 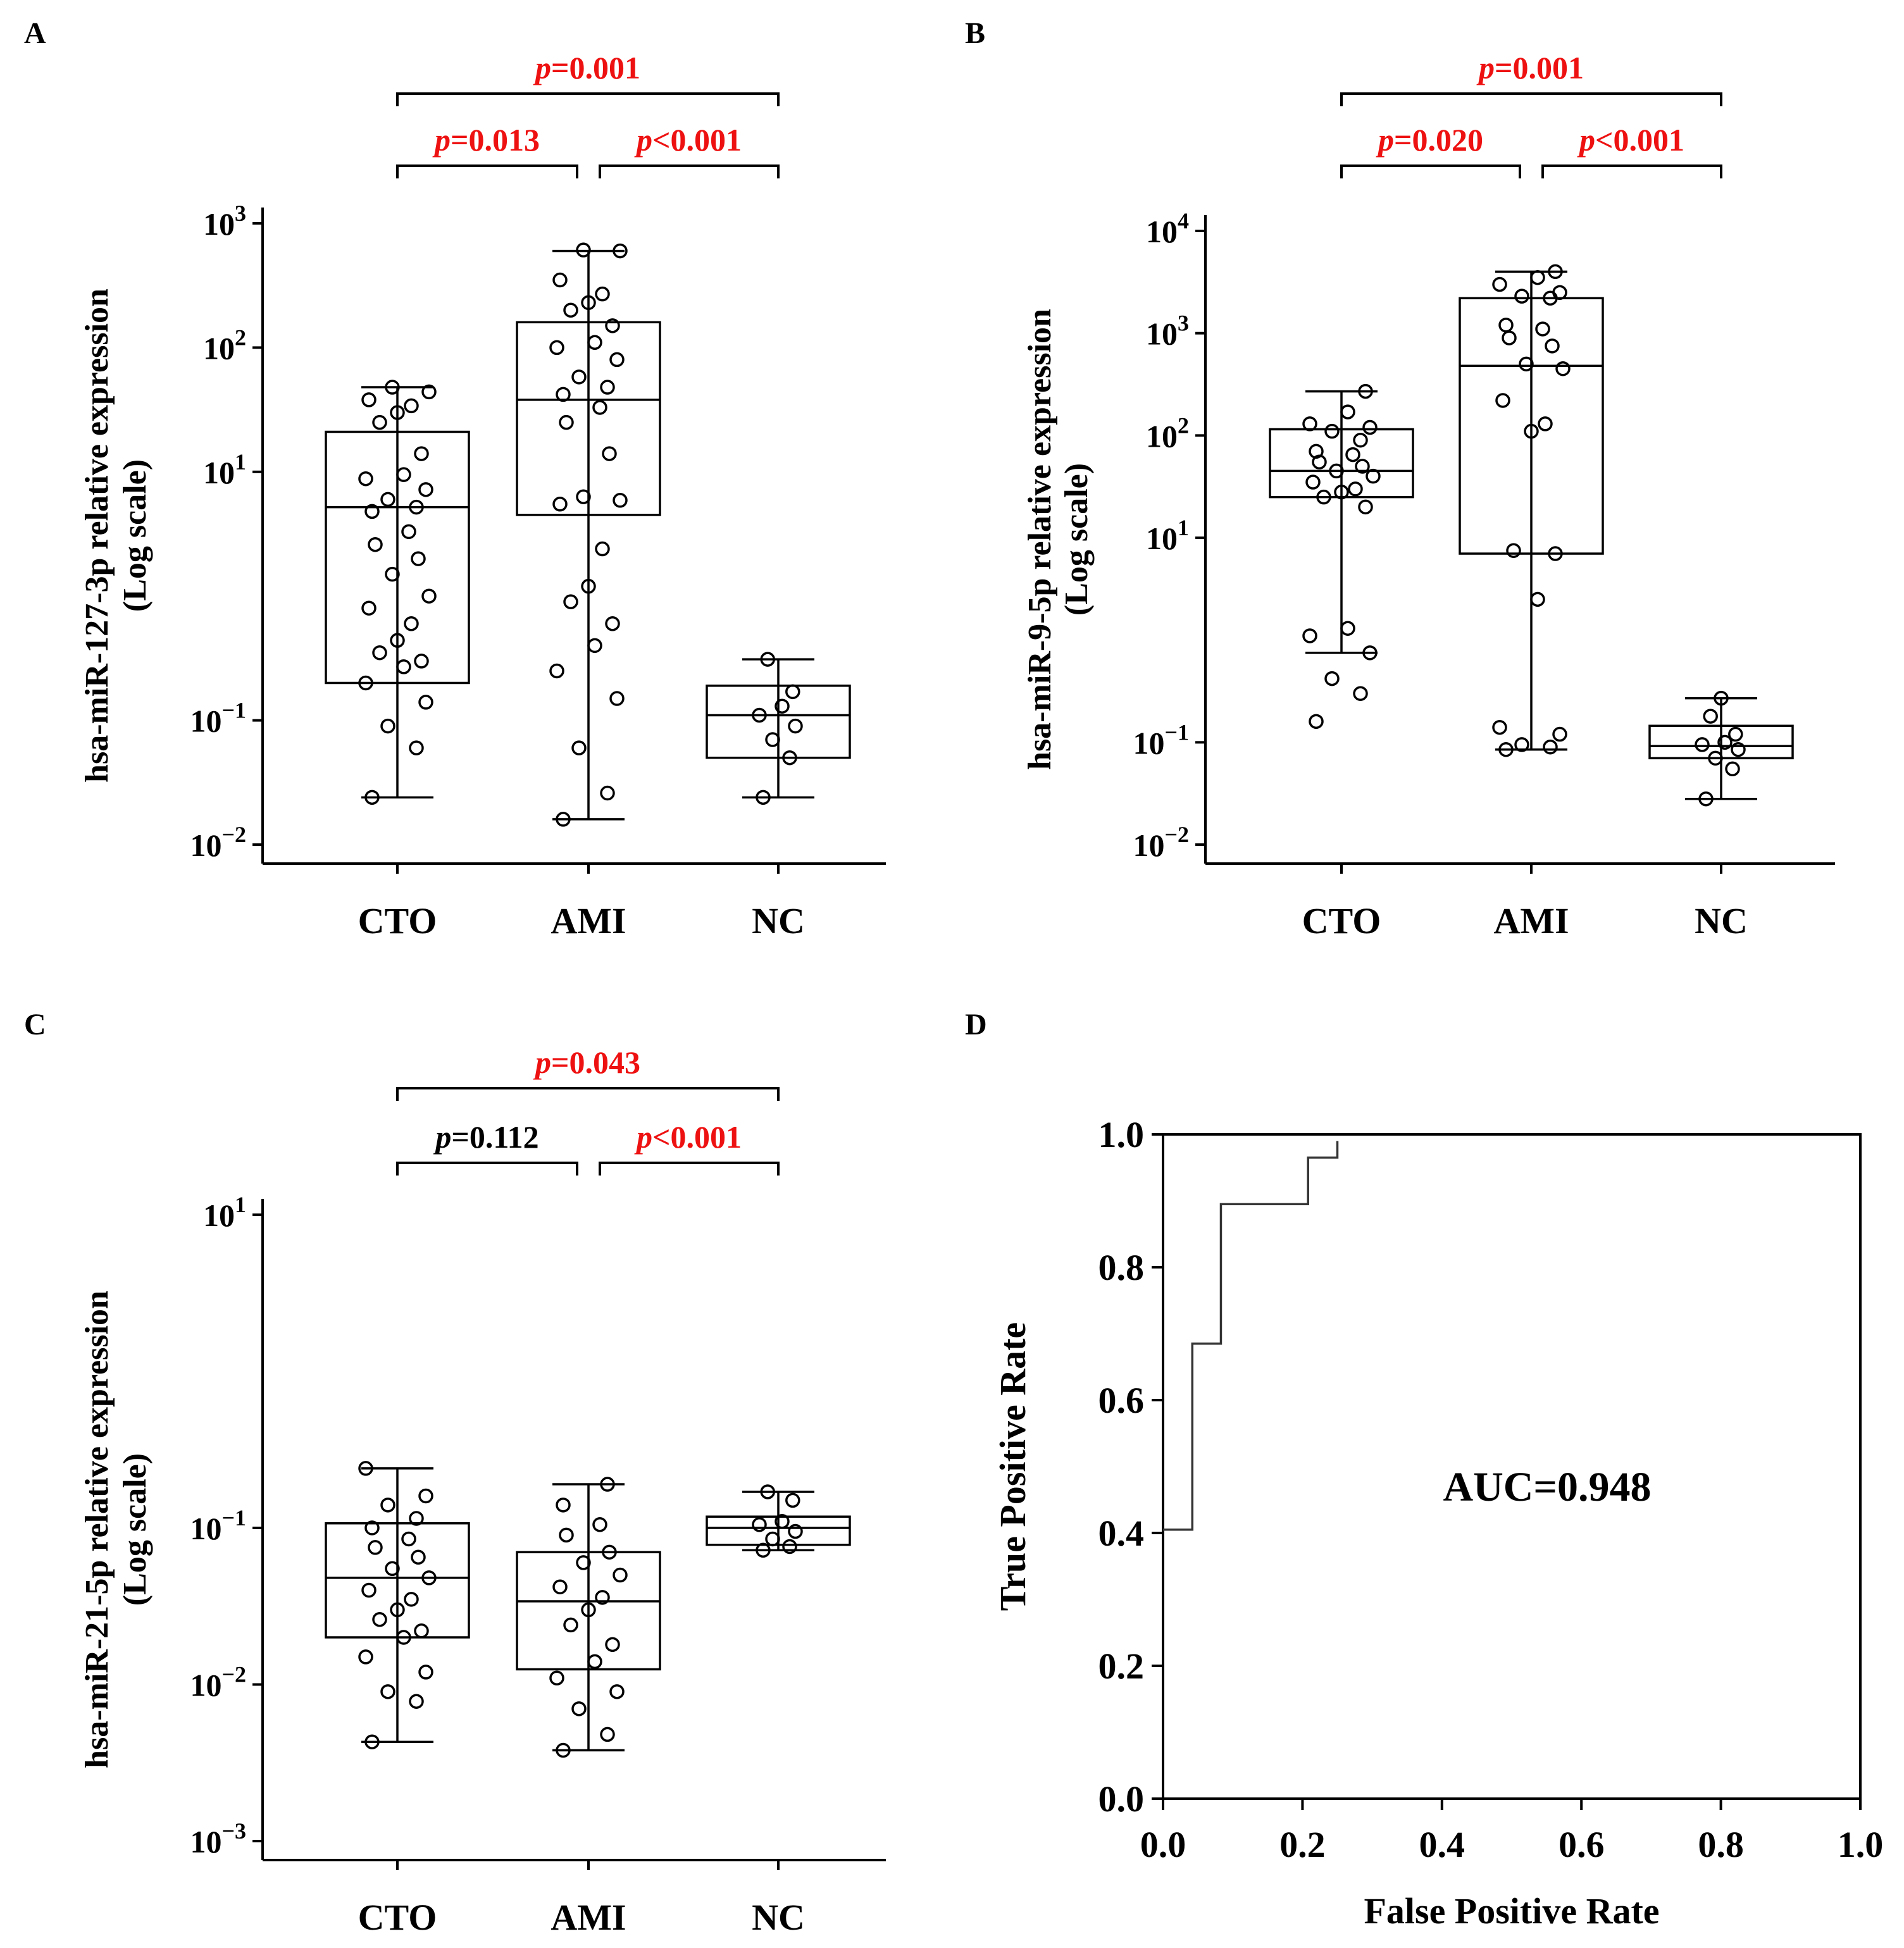 What do you see at coordinates (975, 33) in the screenshot?
I see `panel-letter: B` at bounding box center [975, 33].